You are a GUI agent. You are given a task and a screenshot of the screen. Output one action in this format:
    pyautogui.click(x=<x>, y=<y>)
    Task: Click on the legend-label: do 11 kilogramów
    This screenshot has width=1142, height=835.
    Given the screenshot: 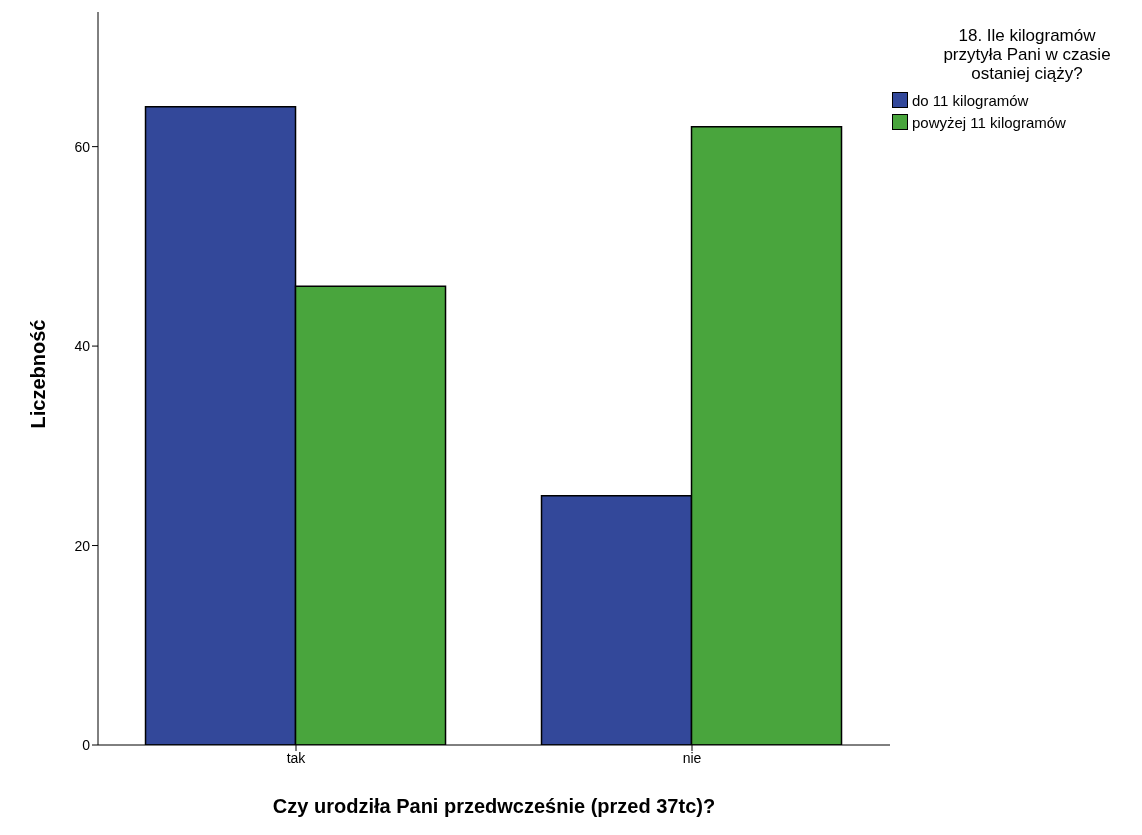 What is the action you would take?
    pyautogui.click(x=970, y=100)
    